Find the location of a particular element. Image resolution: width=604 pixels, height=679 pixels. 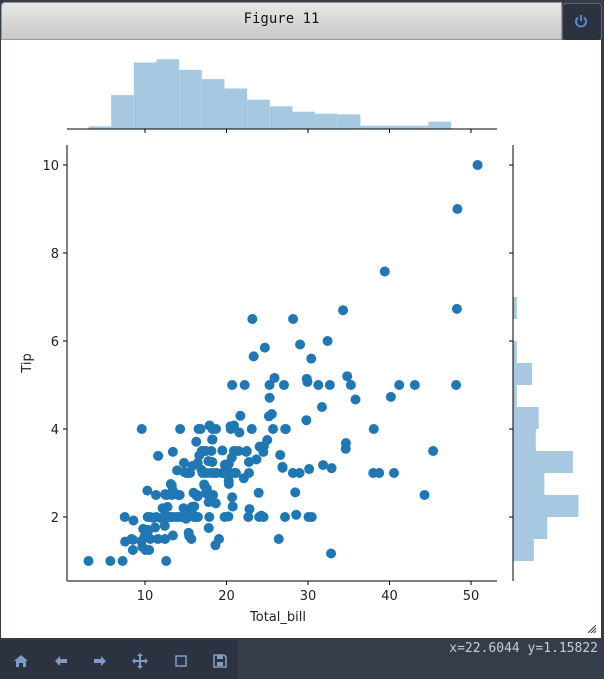

y-tick-label: 6 is located at coordinates (55, 342).